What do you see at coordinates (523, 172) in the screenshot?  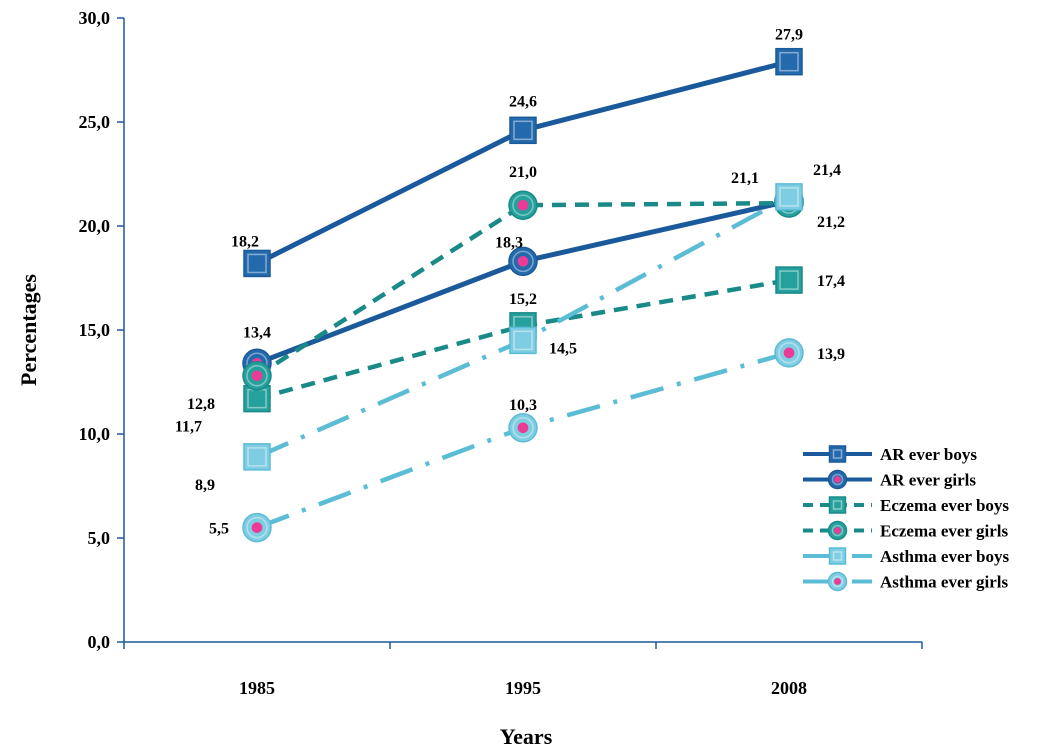 I see `data-label: 21,0` at bounding box center [523, 172].